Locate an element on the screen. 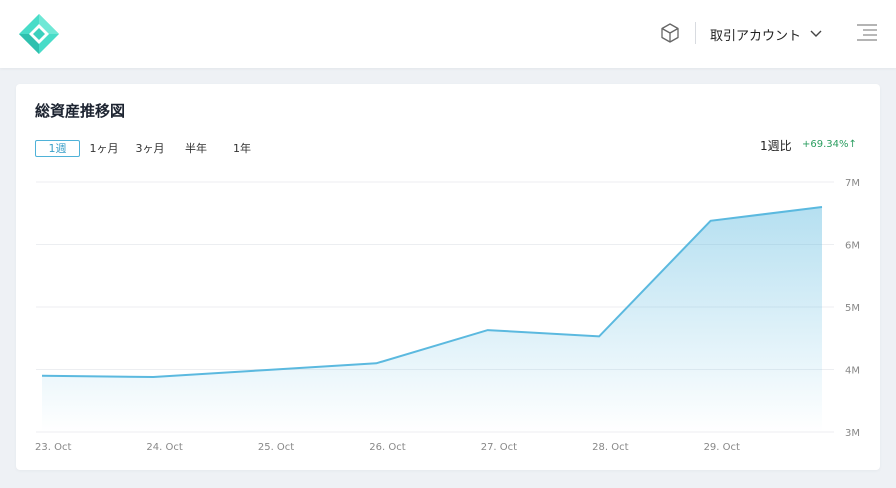  y-tick-label: 4M is located at coordinates (852, 371).